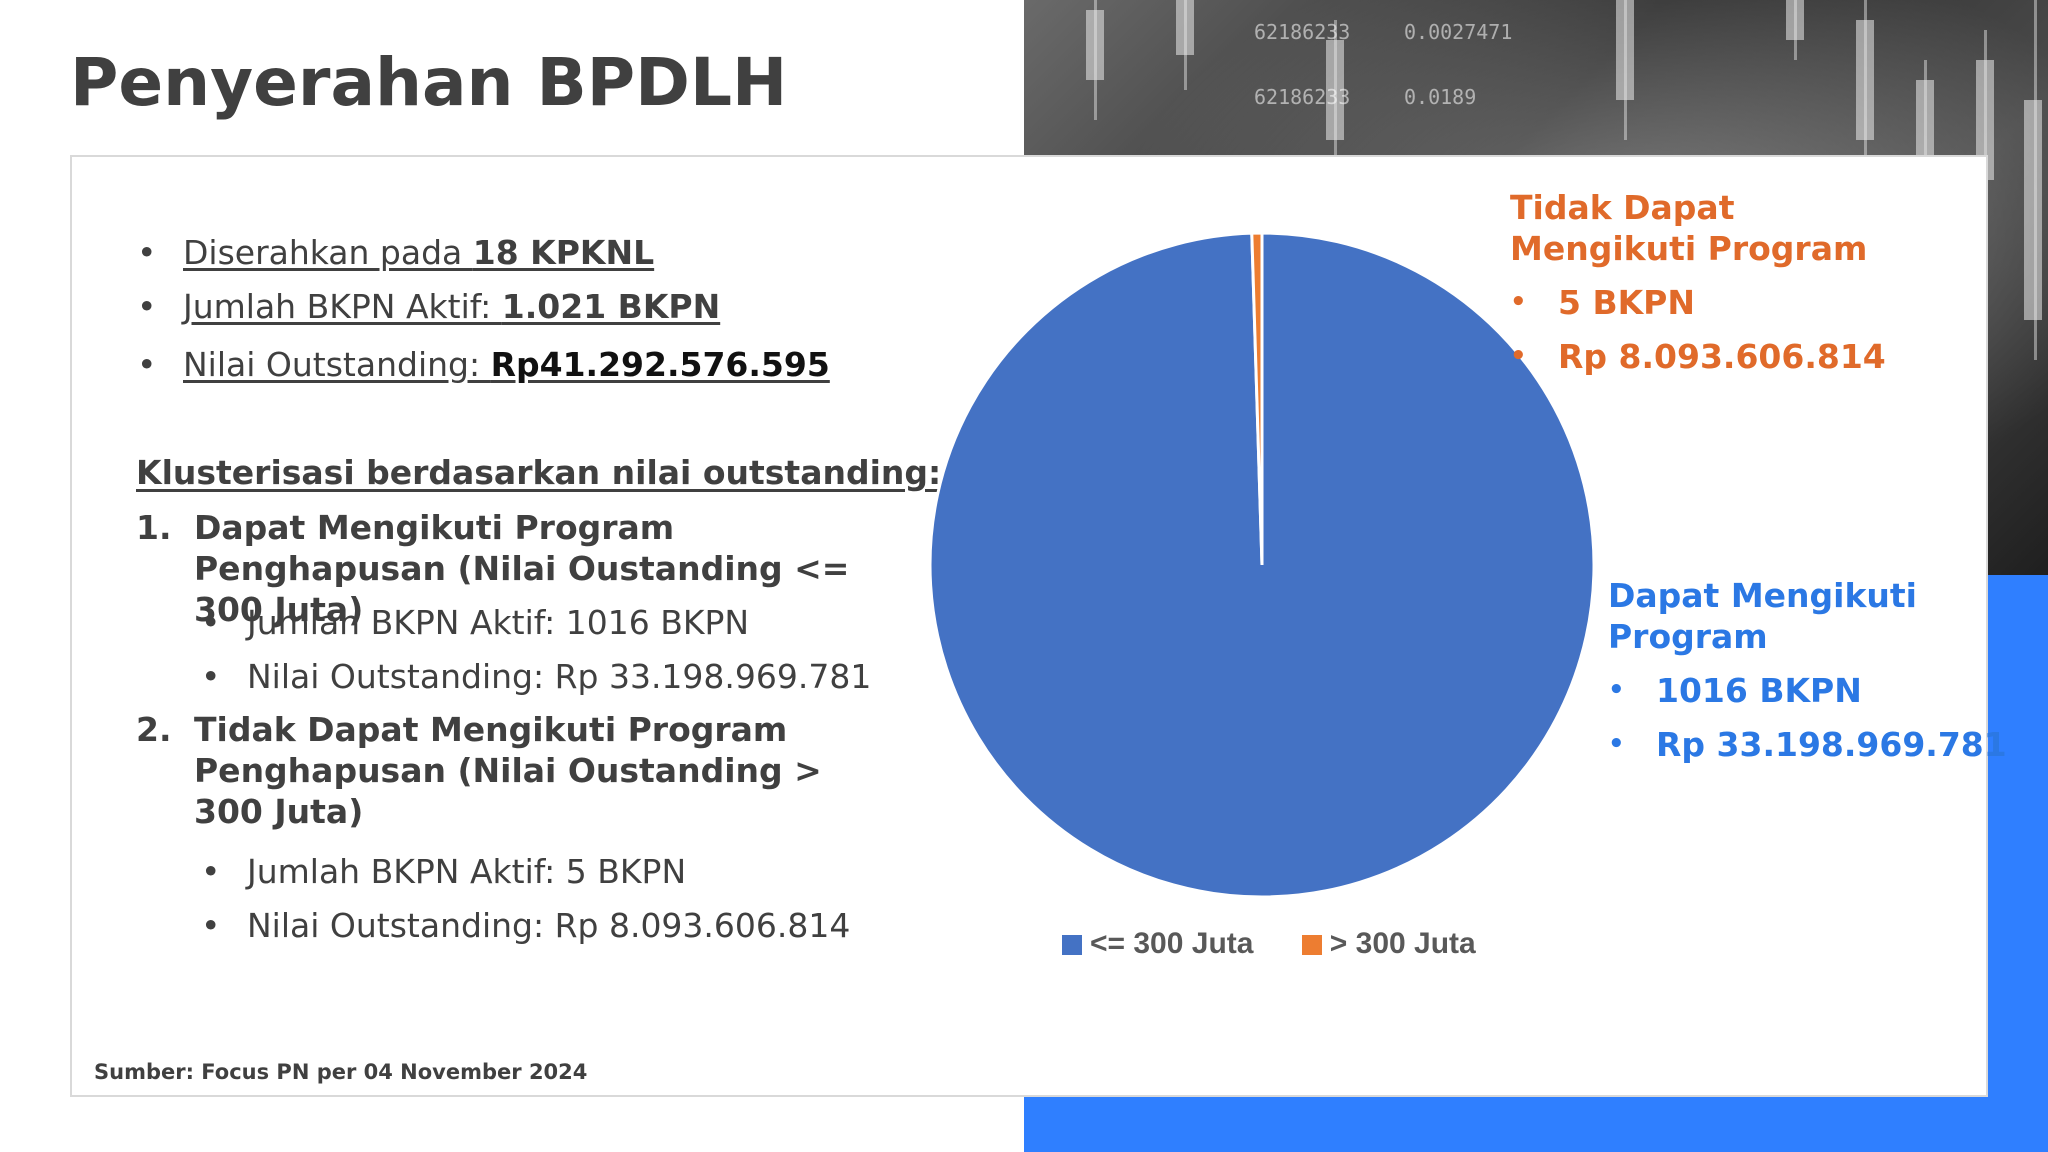 The width and height of the screenshot is (2048, 1152). Describe the element at coordinates (1831, 744) in the screenshot. I see `callout-eligible-value-text: Rp 33.198.969.781` at that location.